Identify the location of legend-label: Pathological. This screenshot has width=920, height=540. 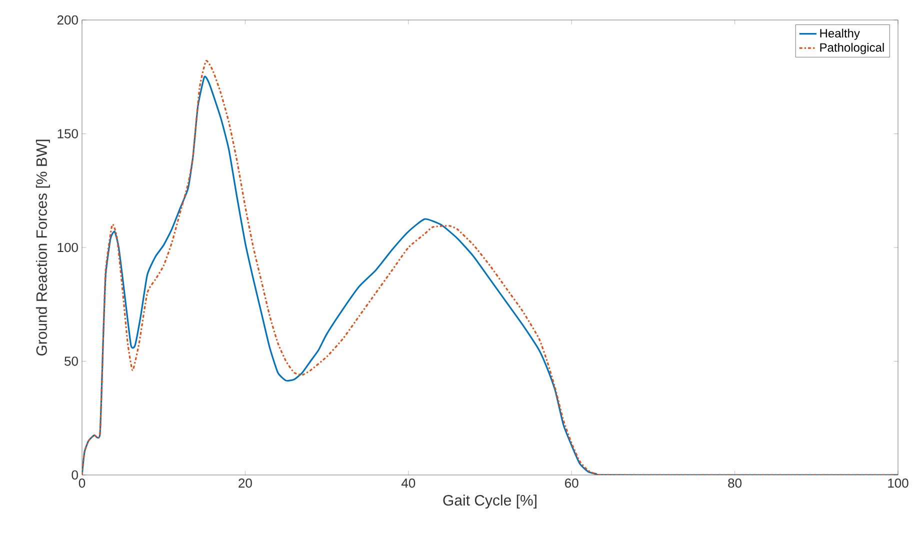
(852, 48).